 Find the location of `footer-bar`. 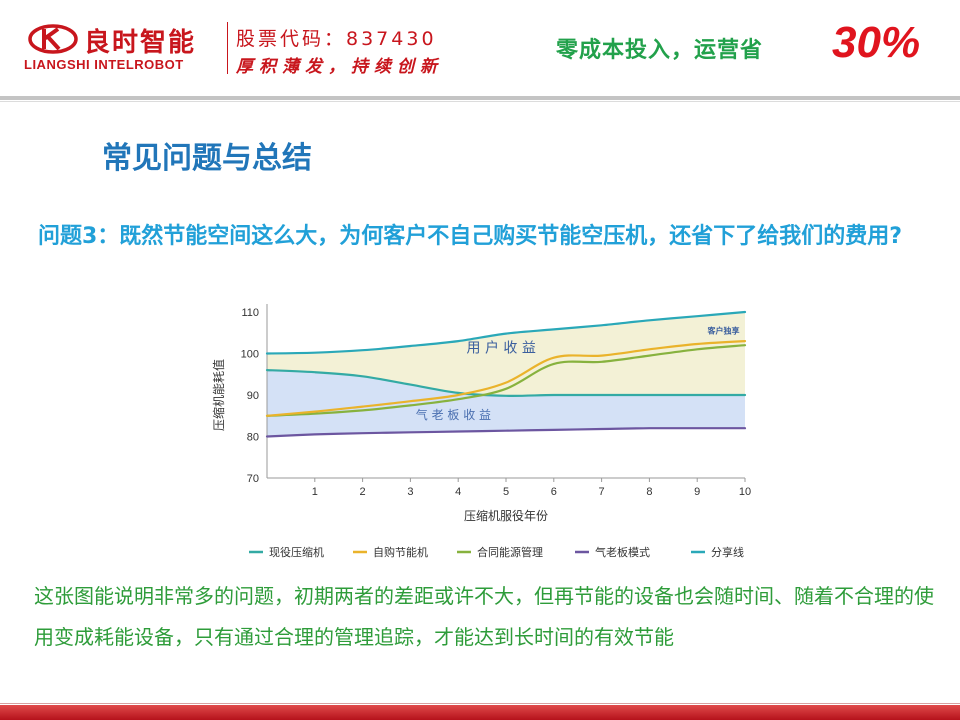

footer-bar is located at coordinates (480, 712).